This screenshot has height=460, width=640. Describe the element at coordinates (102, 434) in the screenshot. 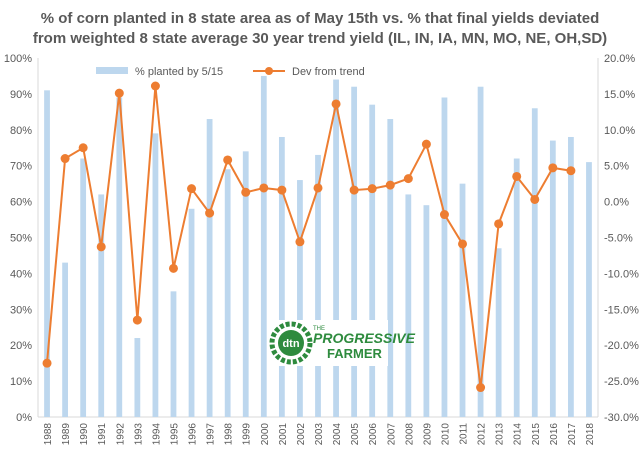

I see `x-axis-tick-label: 1991` at that location.